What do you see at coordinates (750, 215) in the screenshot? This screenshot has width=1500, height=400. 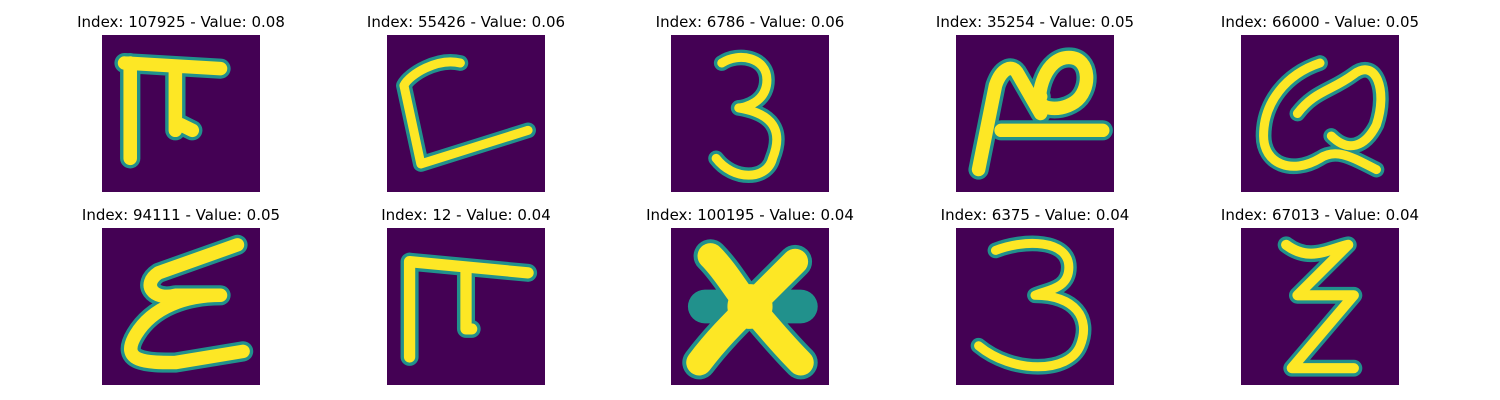 I see `panel-title: Index: 100195 - Value: 0.04` at bounding box center [750, 215].